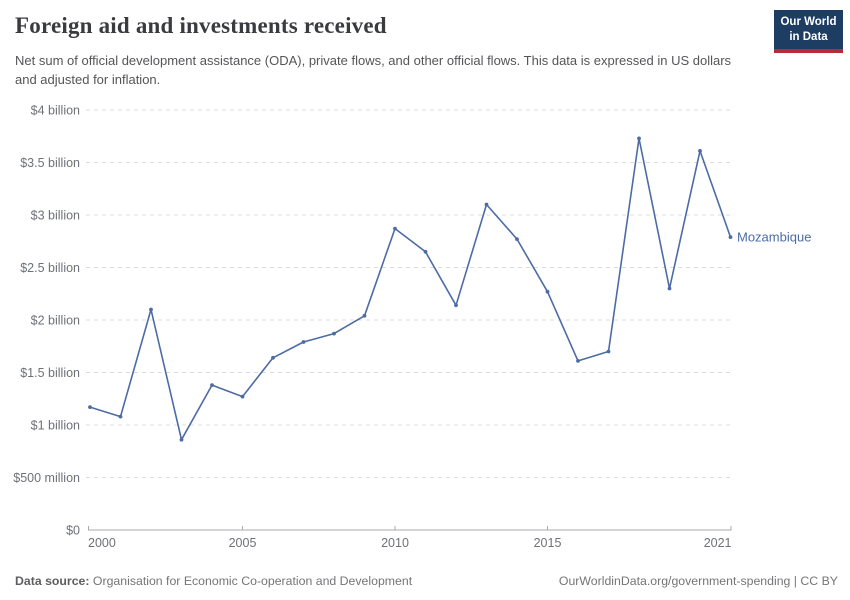 Image resolution: width=850 pixels, height=600 pixels. I want to click on y-tick-label: $3.5 billion, so click(50, 163).